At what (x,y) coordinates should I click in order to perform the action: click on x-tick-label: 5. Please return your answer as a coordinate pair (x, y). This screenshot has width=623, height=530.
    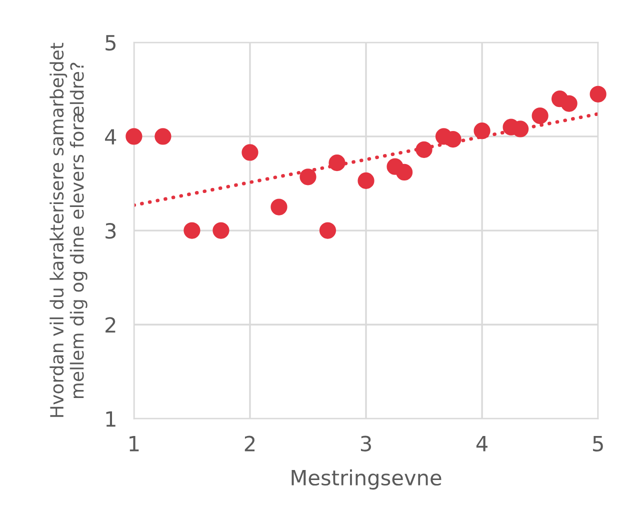
    Looking at the image, I should click on (598, 444).